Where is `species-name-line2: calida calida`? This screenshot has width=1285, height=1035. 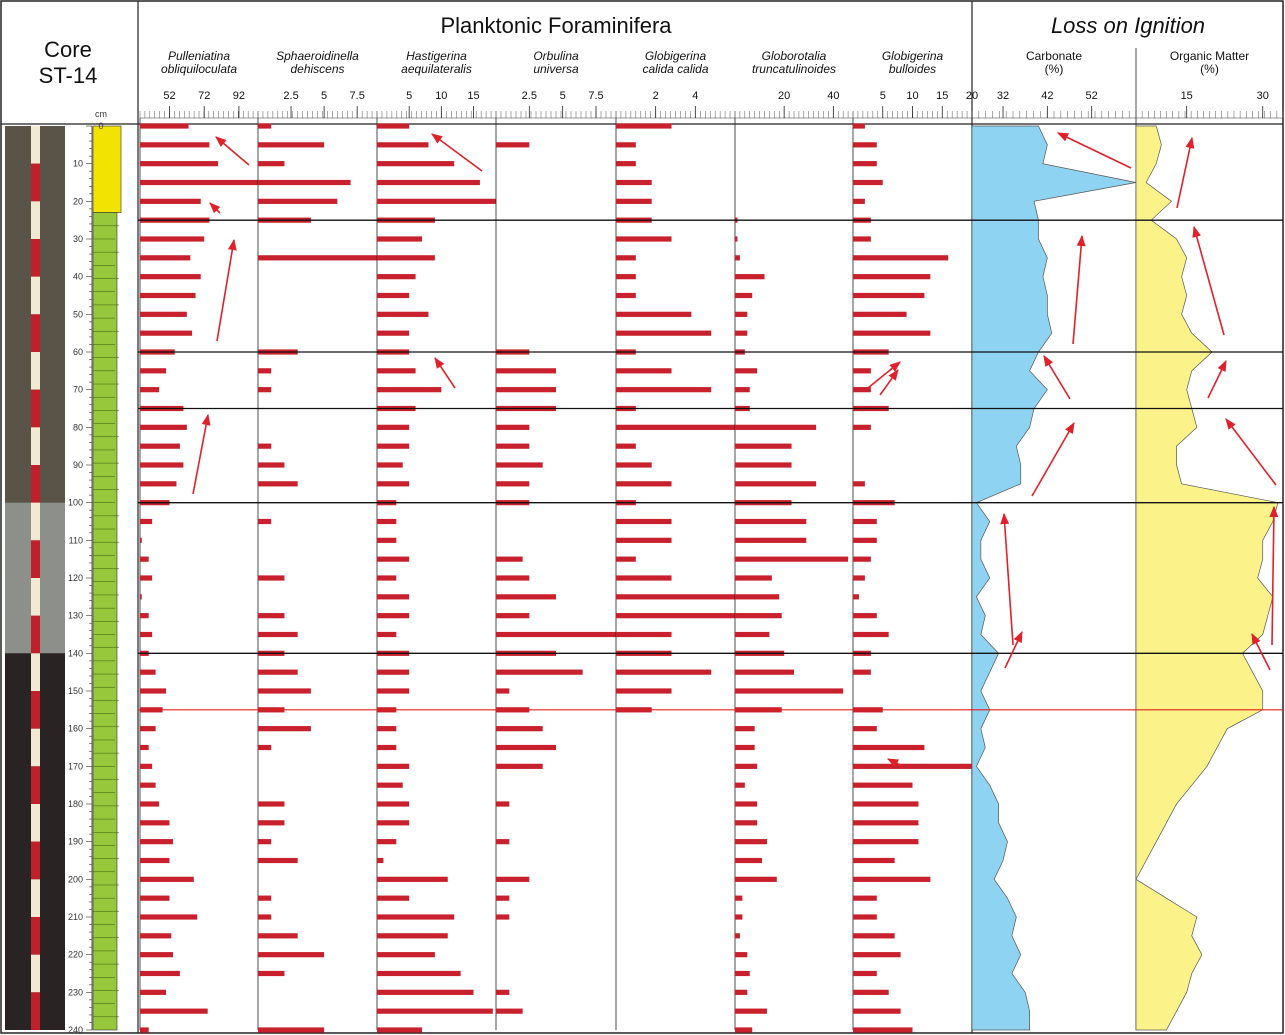 species-name-line2: calida calida is located at coordinates (675, 69).